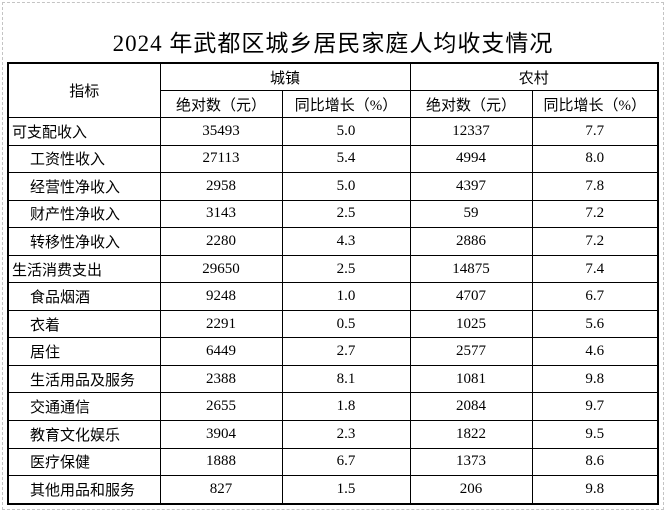  Describe the element at coordinates (471, 407) in the screenshot. I see `cell-rural-absolute: 2084` at that location.